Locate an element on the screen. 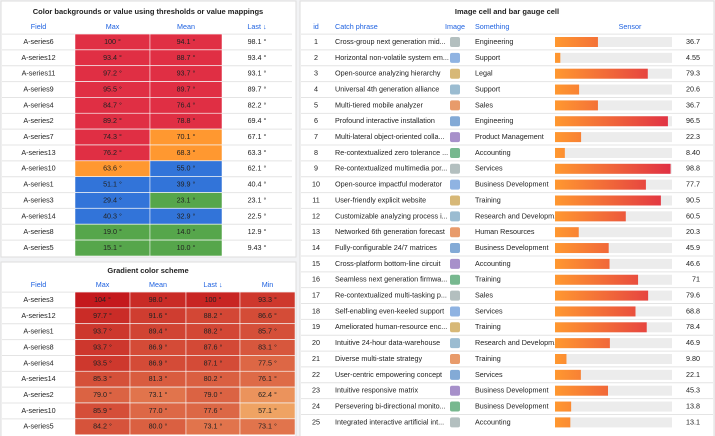  field-cell: A-series10 is located at coordinates (38, 168).